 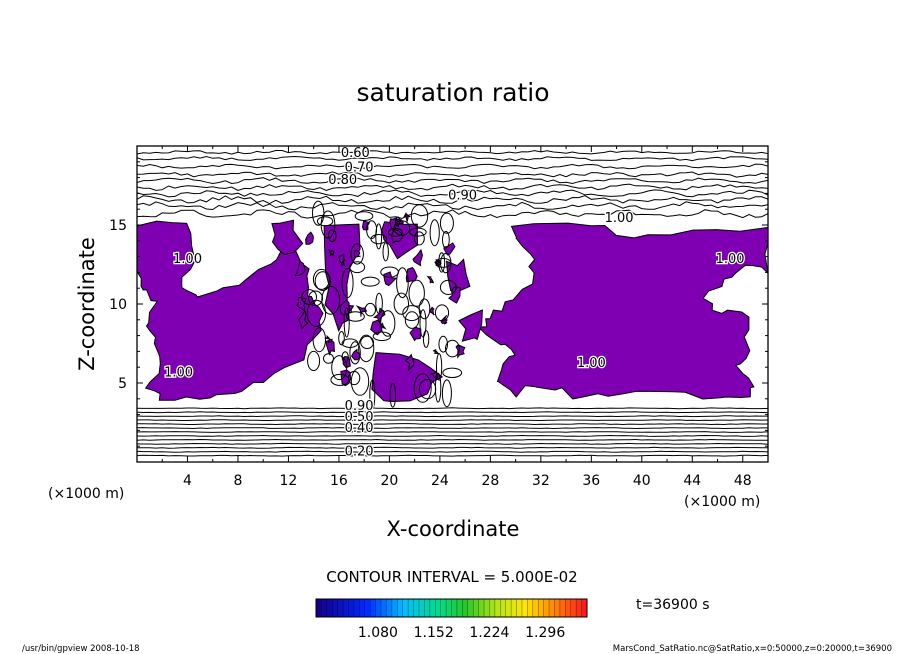 What do you see at coordinates (87, 304) in the screenshot?
I see `y-axis-label: Z-coordinate` at bounding box center [87, 304].